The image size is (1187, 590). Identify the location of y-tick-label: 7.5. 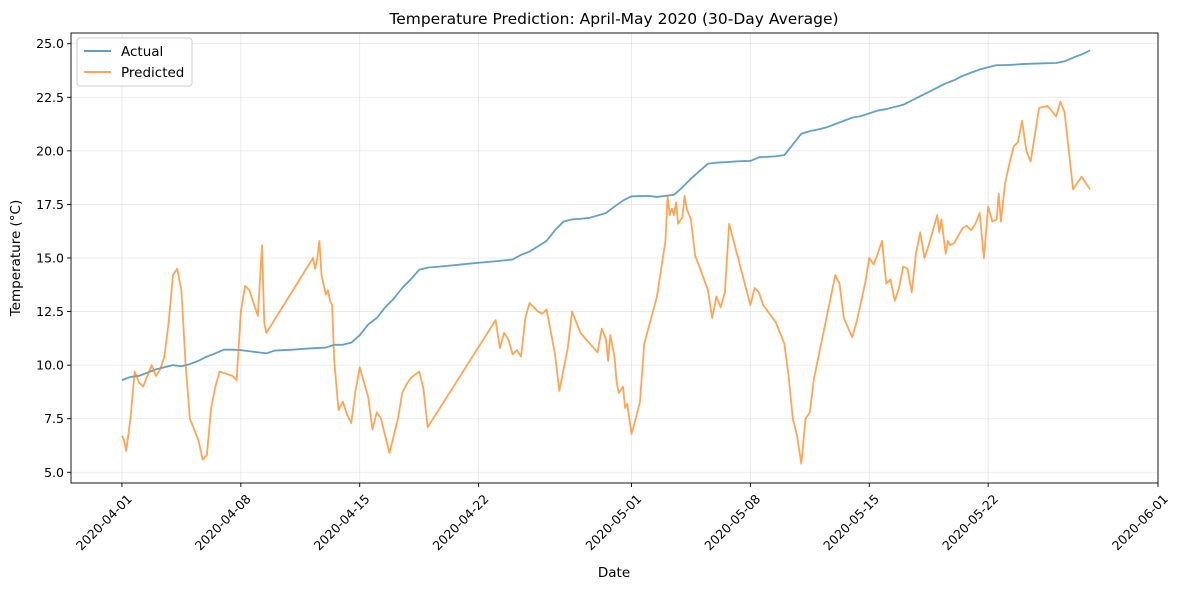
(54, 418).